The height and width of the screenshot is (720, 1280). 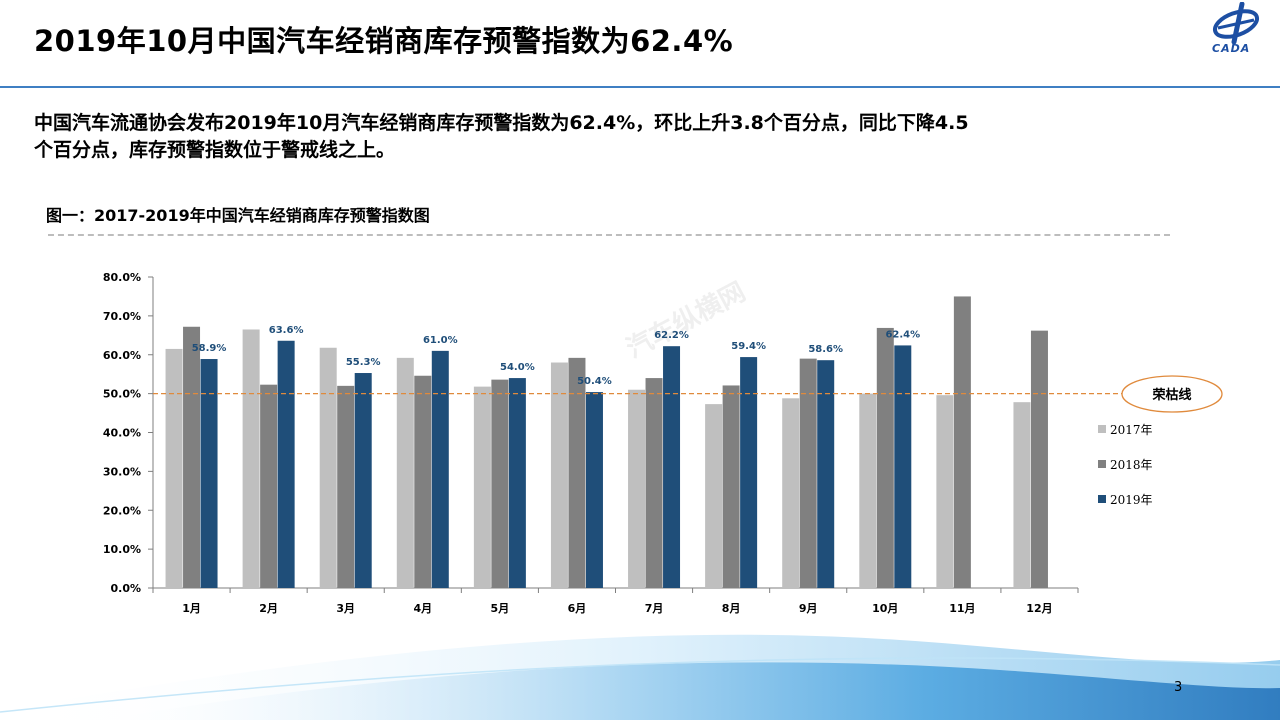 I want to click on bar-2019年-9月, so click(x=826, y=474).